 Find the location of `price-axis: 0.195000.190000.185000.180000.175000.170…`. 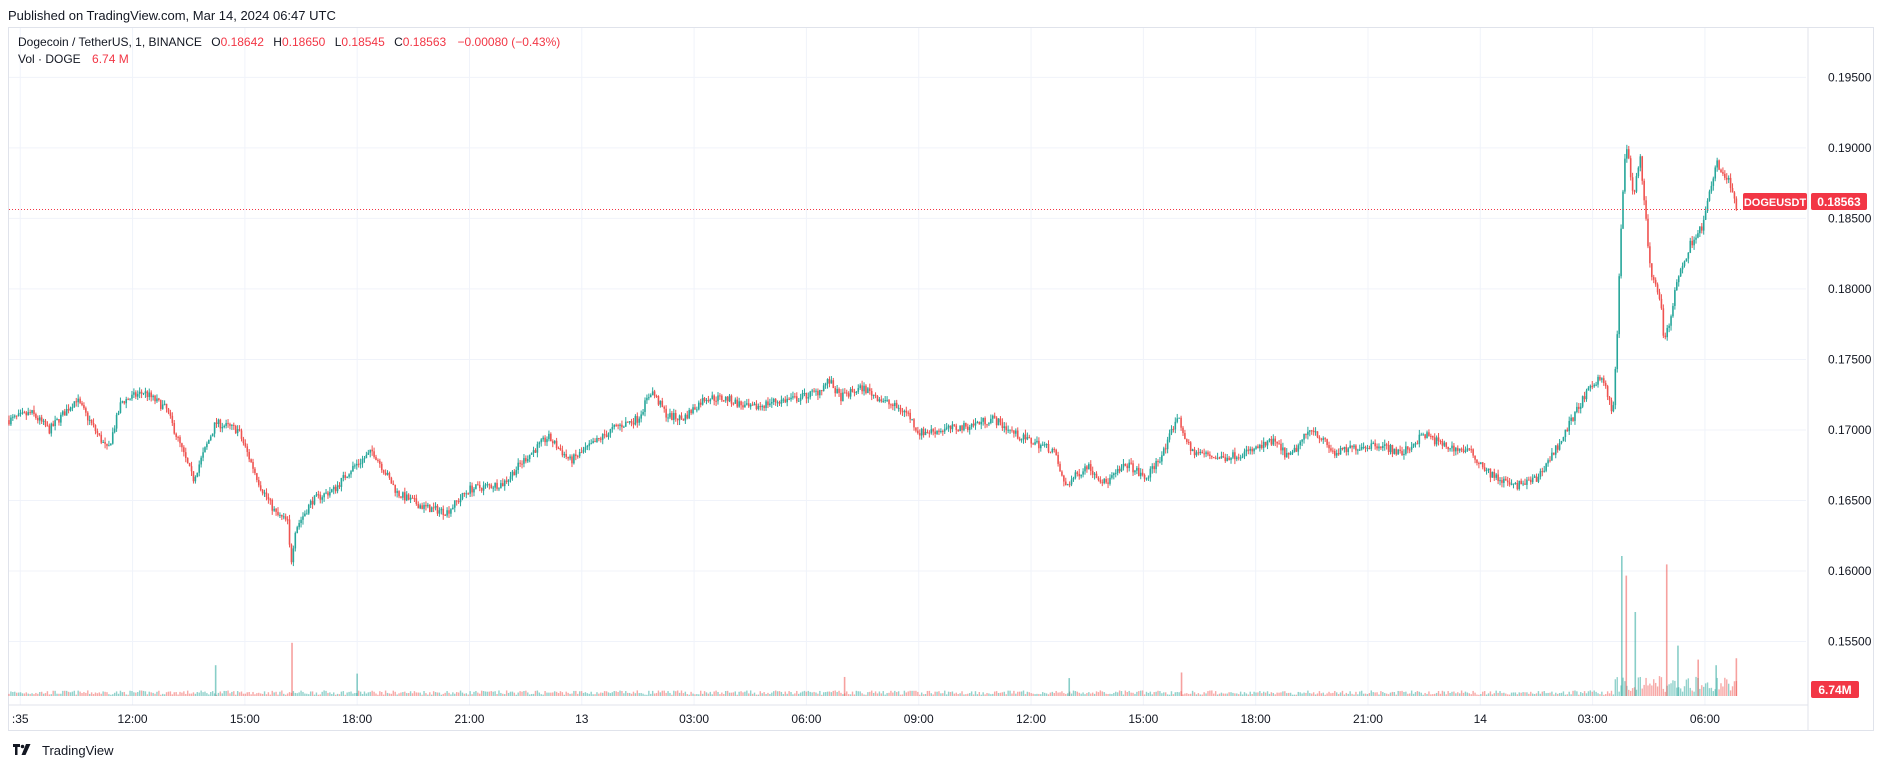

price-axis: 0.195000.190000.185000.180000.175000.170… is located at coordinates (1850, 359).